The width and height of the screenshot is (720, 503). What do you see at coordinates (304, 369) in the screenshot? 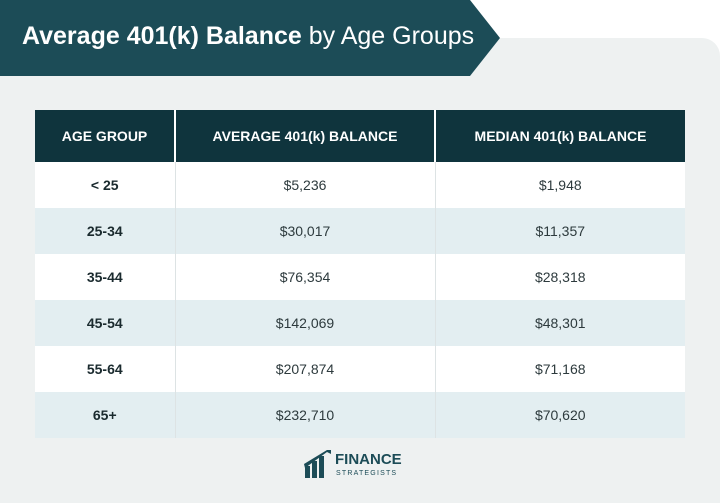
I see `balance-cell: $207,874` at bounding box center [304, 369].